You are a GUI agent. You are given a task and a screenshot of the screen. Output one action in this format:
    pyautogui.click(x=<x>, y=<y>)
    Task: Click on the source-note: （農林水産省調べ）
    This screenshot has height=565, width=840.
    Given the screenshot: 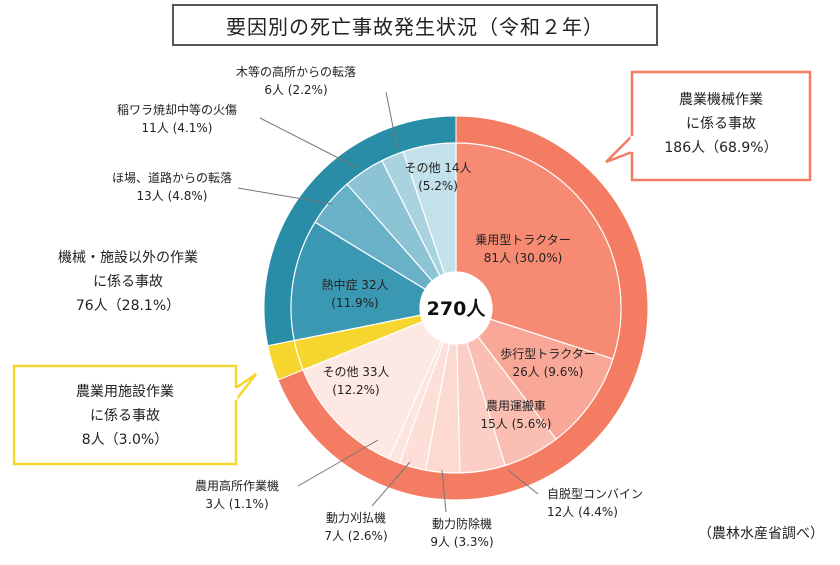 What is the action you would take?
    pyautogui.click(x=761, y=534)
    